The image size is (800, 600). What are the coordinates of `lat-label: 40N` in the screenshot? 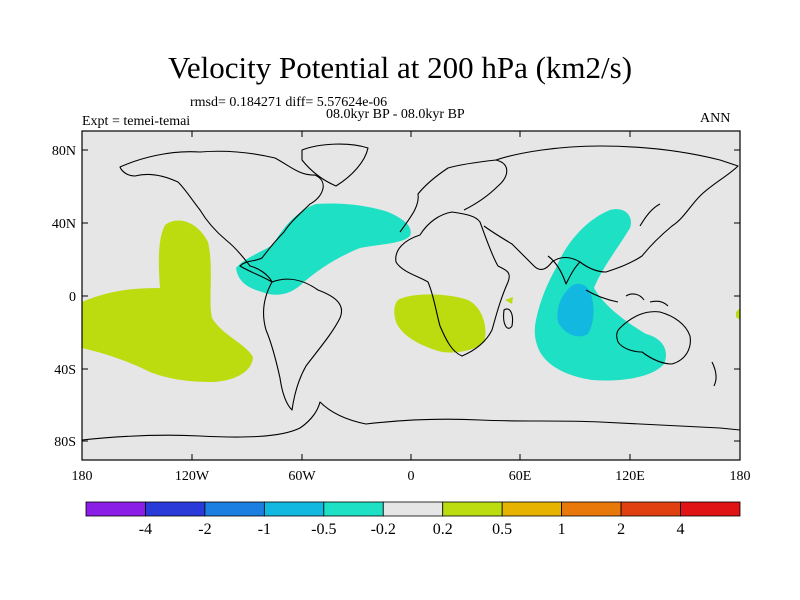 It's located at (64, 224).